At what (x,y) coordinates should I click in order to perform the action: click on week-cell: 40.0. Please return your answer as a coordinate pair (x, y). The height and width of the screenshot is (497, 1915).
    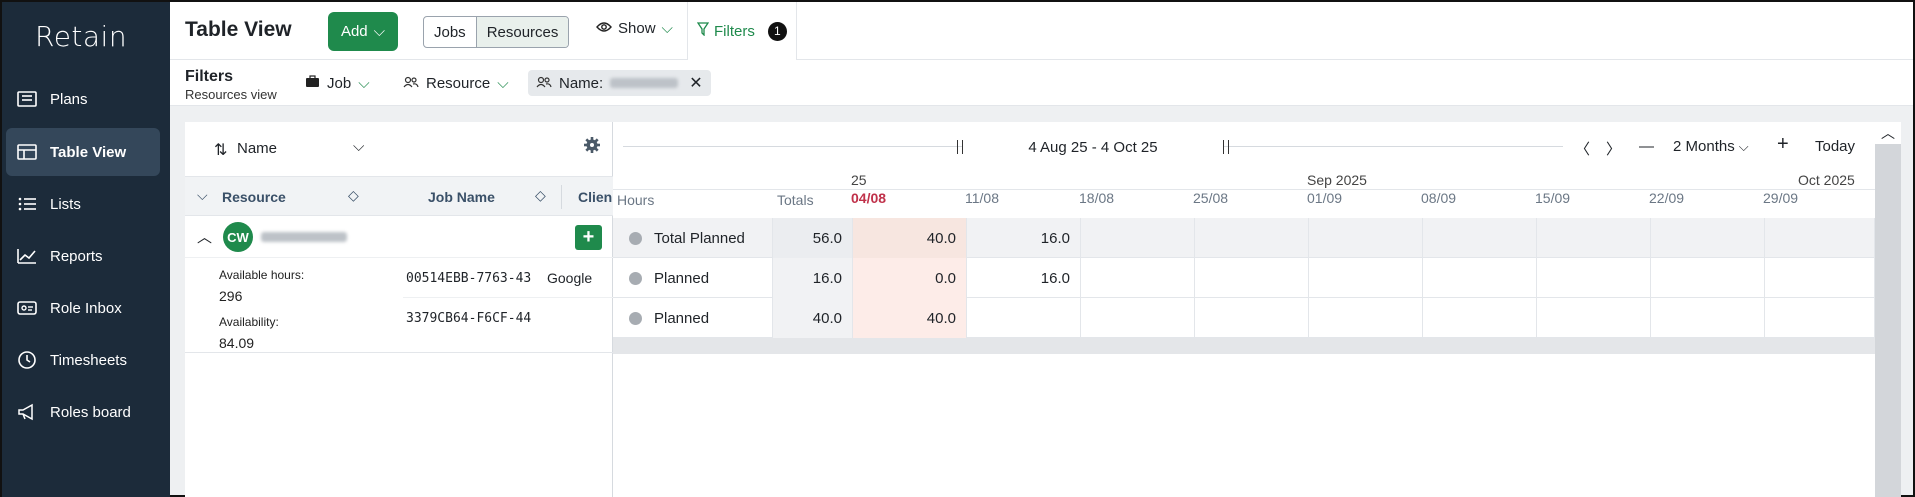
    Looking at the image, I should click on (910, 318).